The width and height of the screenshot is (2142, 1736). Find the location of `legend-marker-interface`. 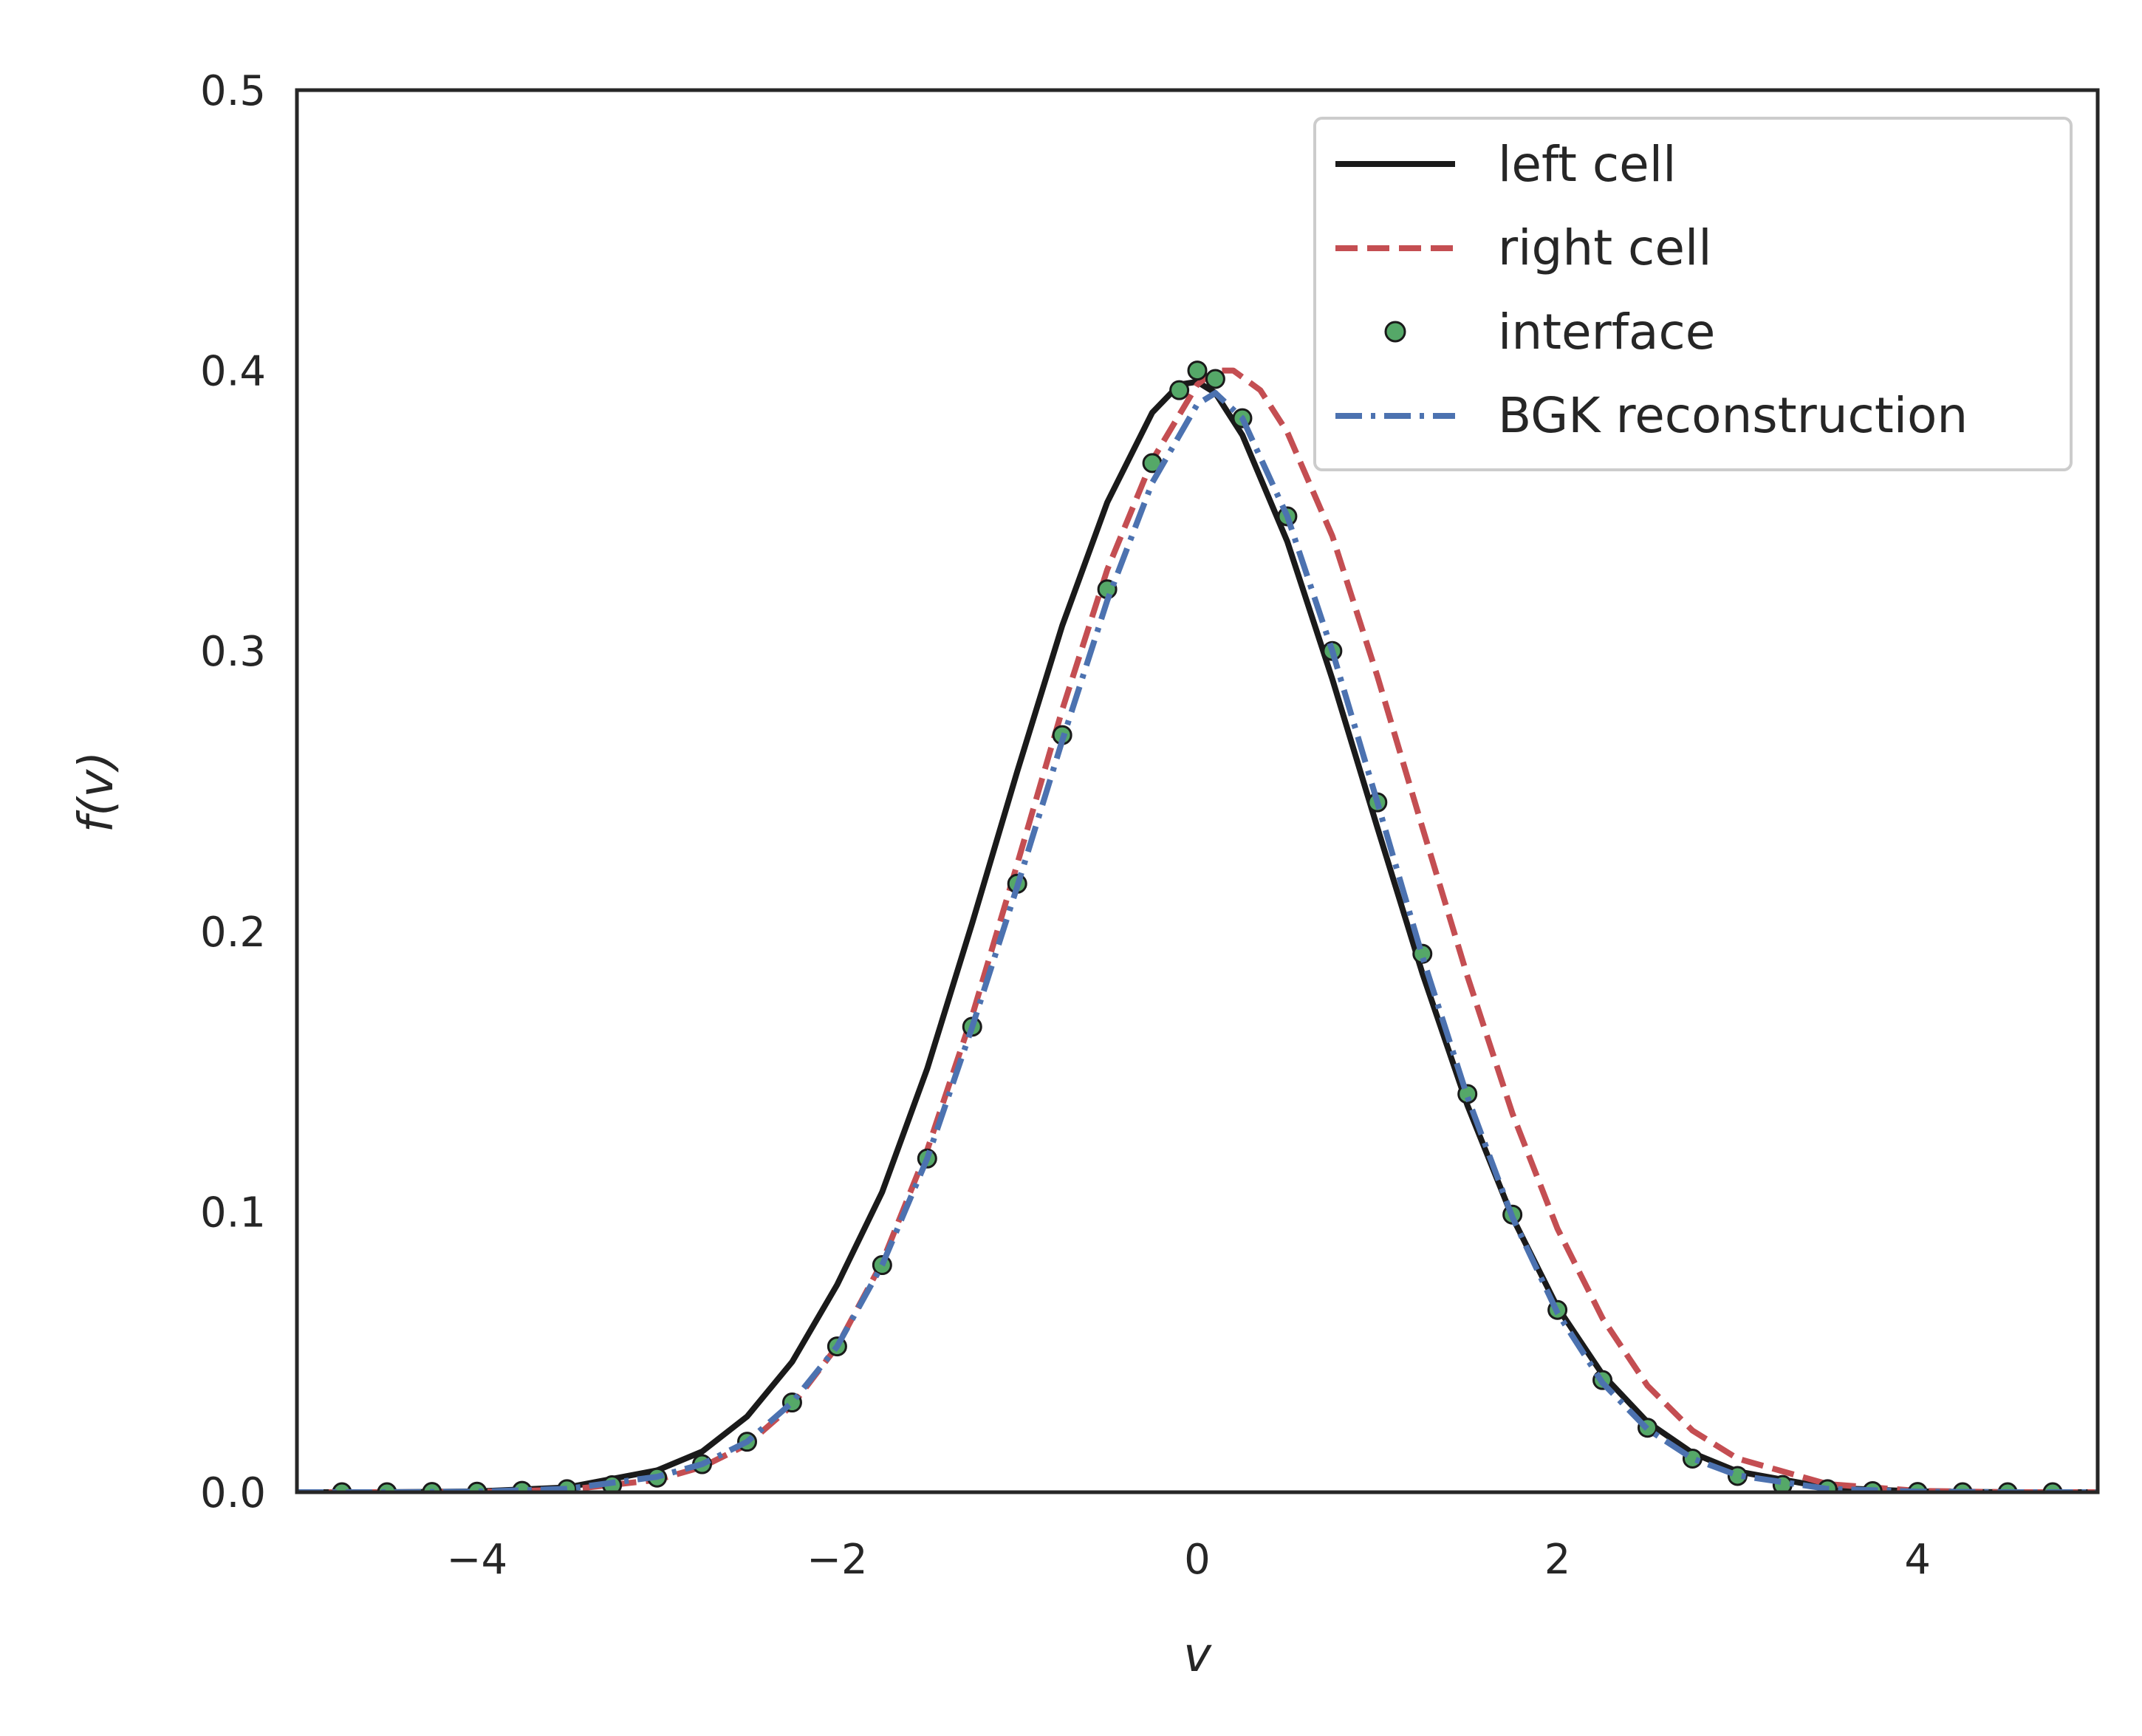

legend-marker-interface is located at coordinates (1395, 332).